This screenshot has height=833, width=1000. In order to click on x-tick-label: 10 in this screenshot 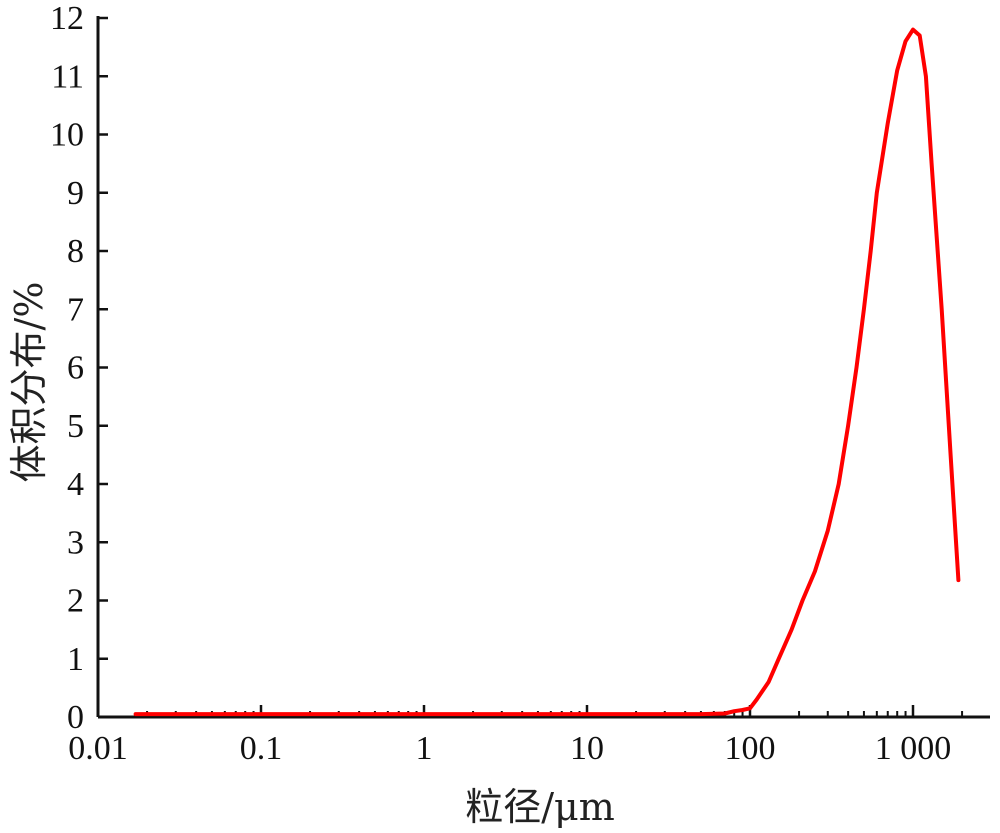, I will do `click(587, 748)`.